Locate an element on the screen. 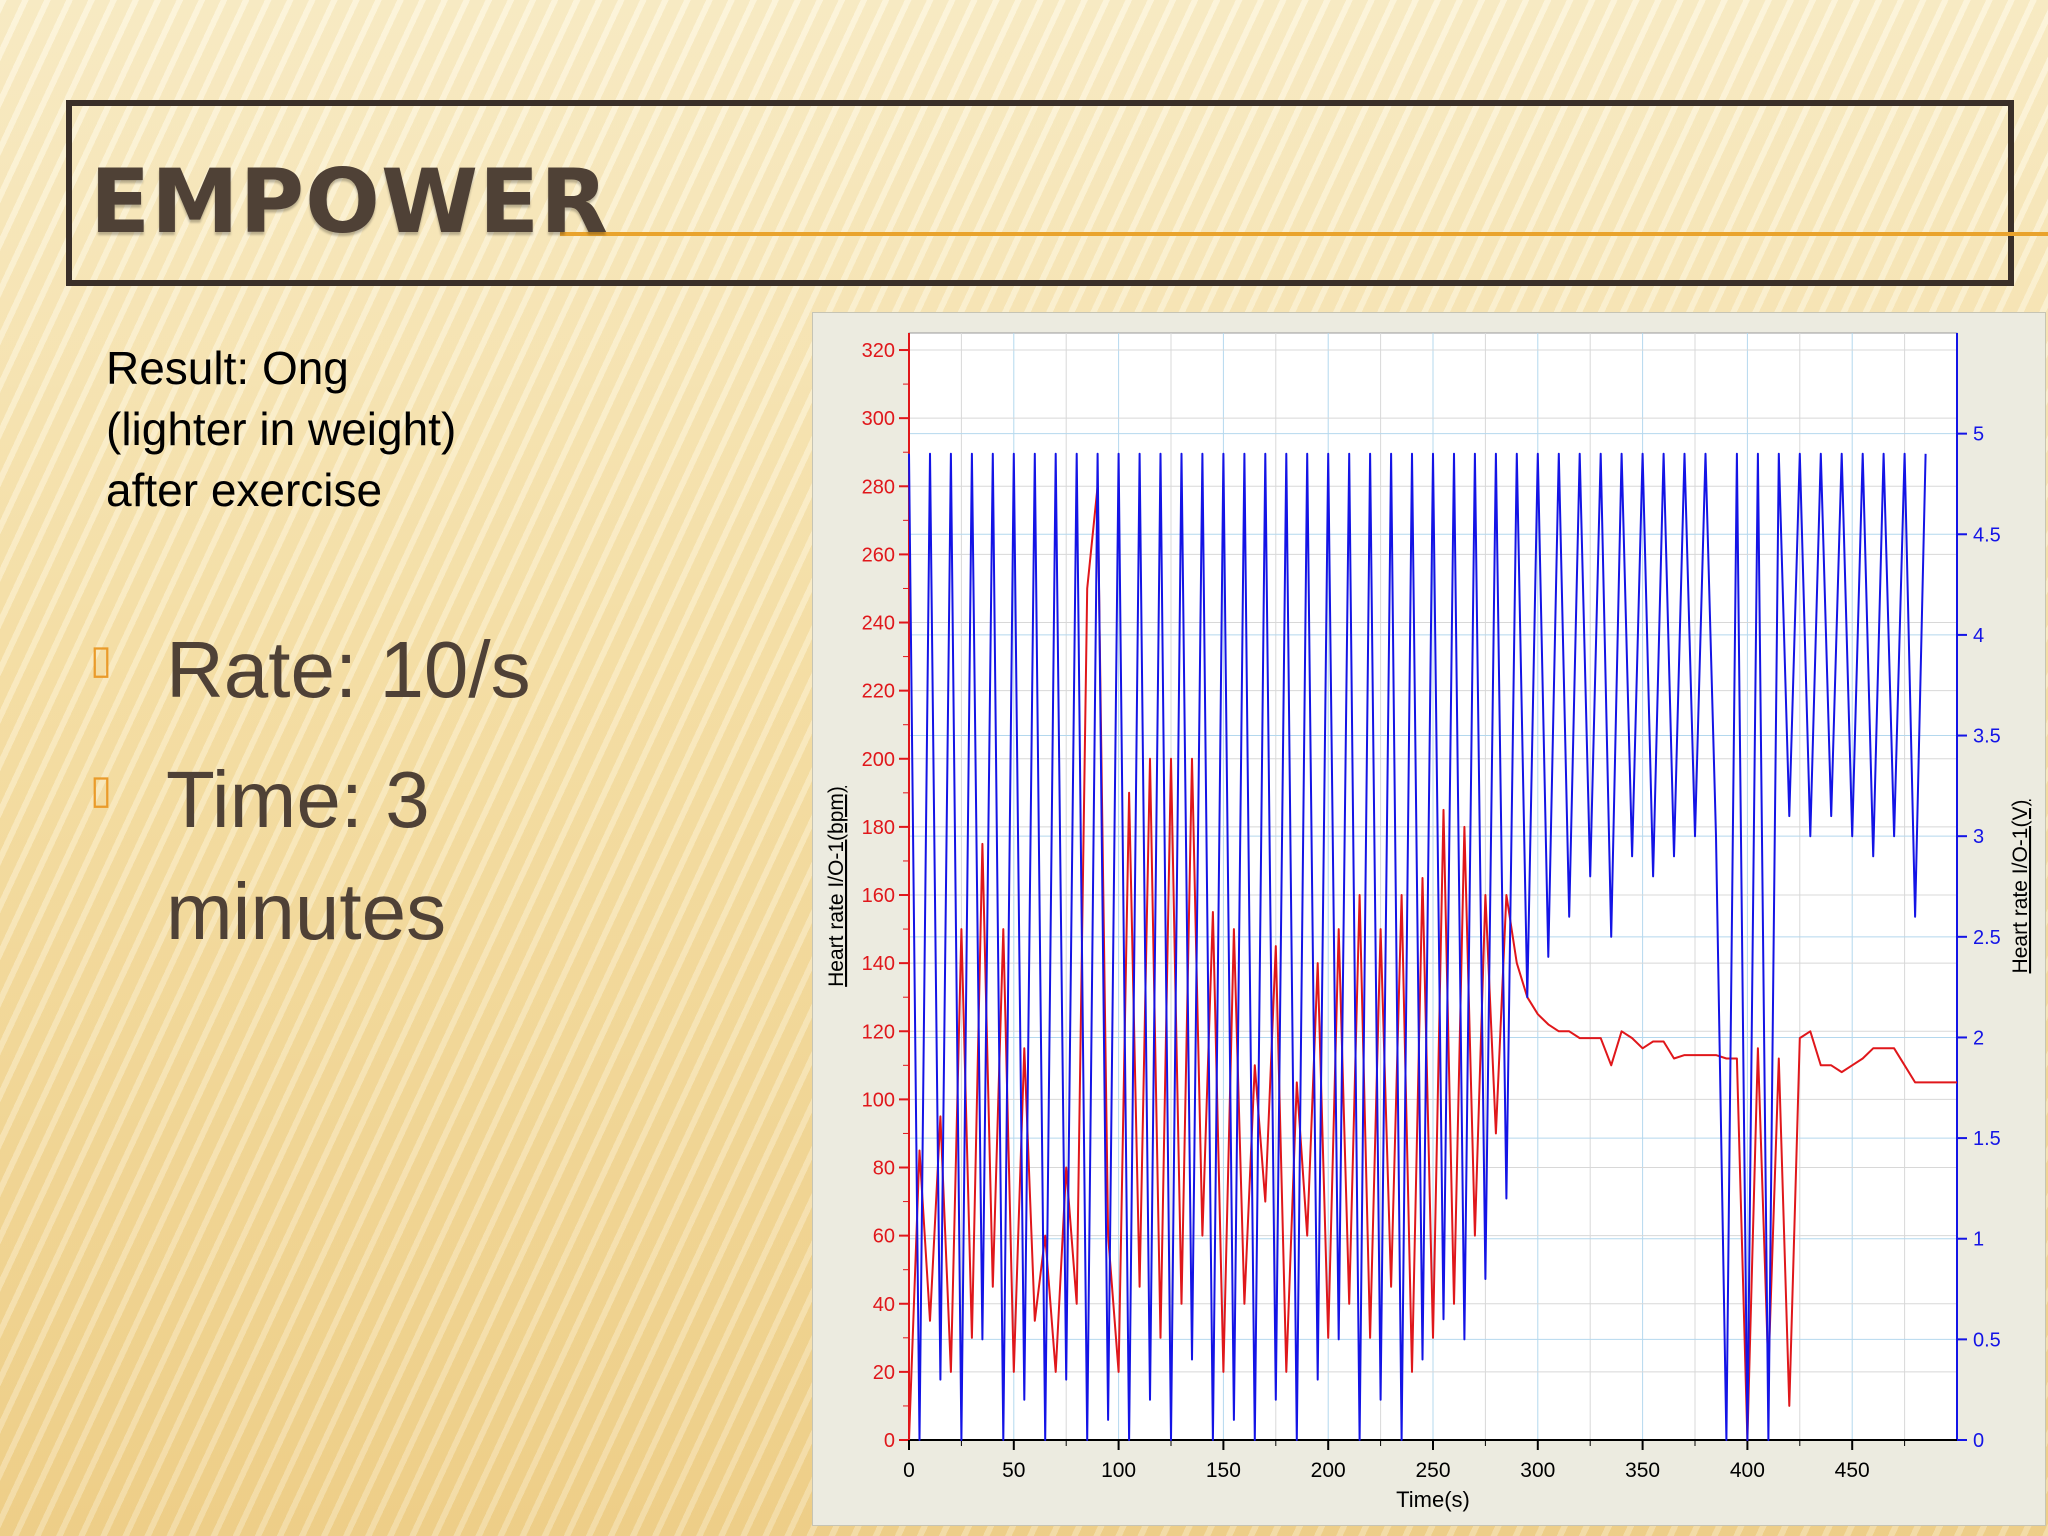 The image size is (2048, 1536). y-tick-label: 120 is located at coordinates (878, 1032).